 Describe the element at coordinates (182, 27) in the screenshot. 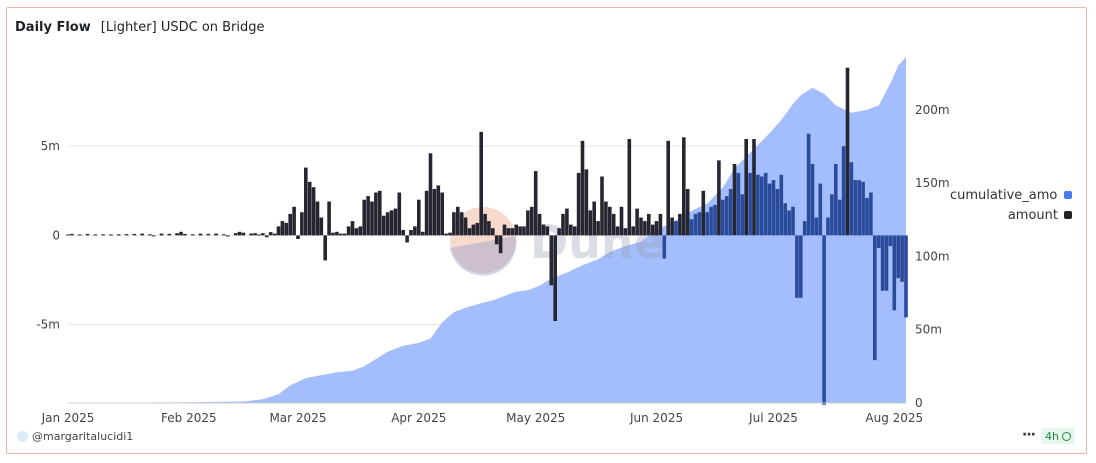

I see `chart-subtitle: [Lighter] USDC on Bridge` at that location.